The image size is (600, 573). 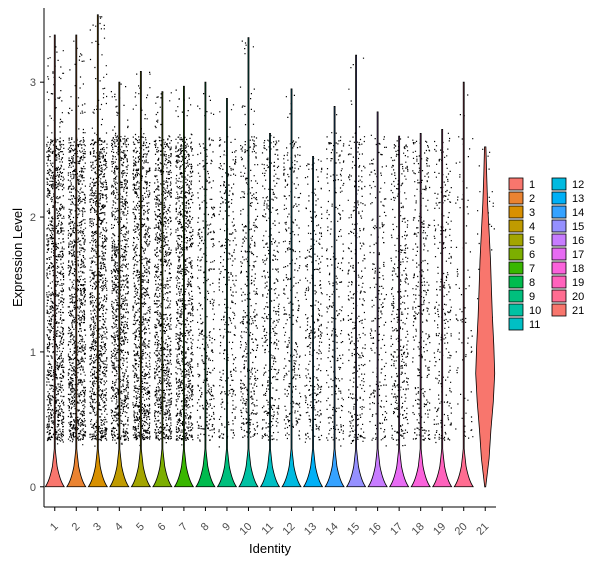 I want to click on legend-item-17: 17, so click(x=567, y=254).